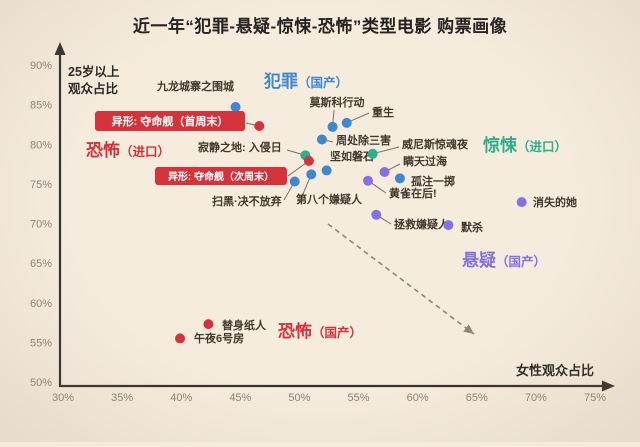 The height and width of the screenshot is (447, 640). I want to click on category-label: 恐怖（进口）, so click(128, 150).